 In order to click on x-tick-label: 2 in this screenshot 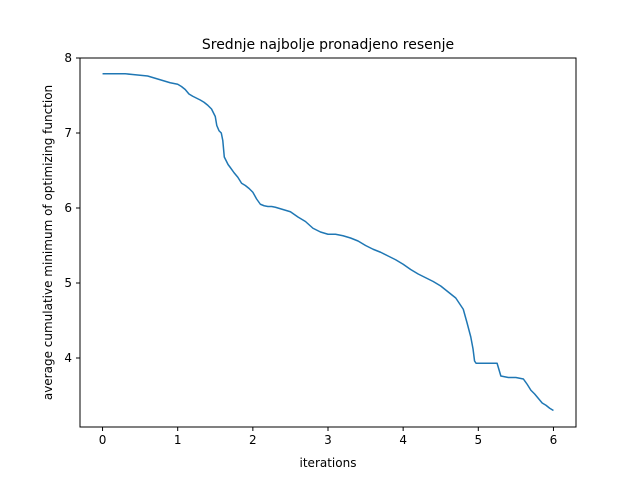, I will do `click(253, 440)`.